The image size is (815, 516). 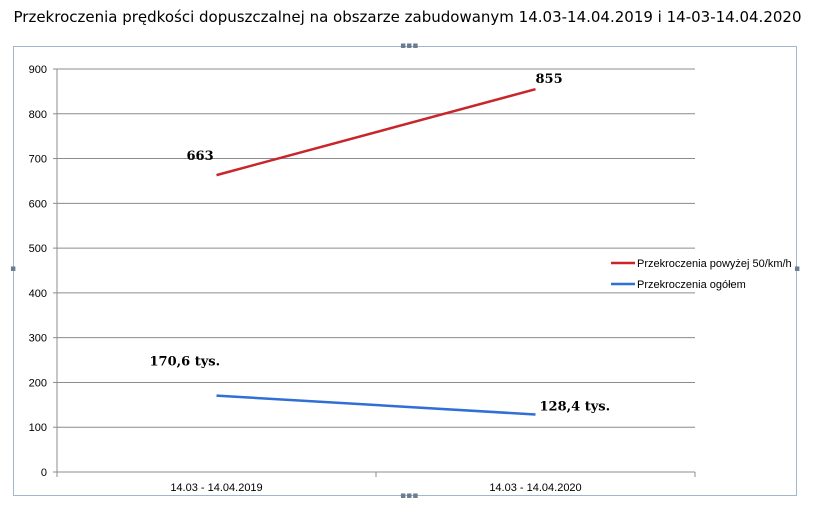 I want to click on y-tick-label: 900, so click(x=38, y=70).